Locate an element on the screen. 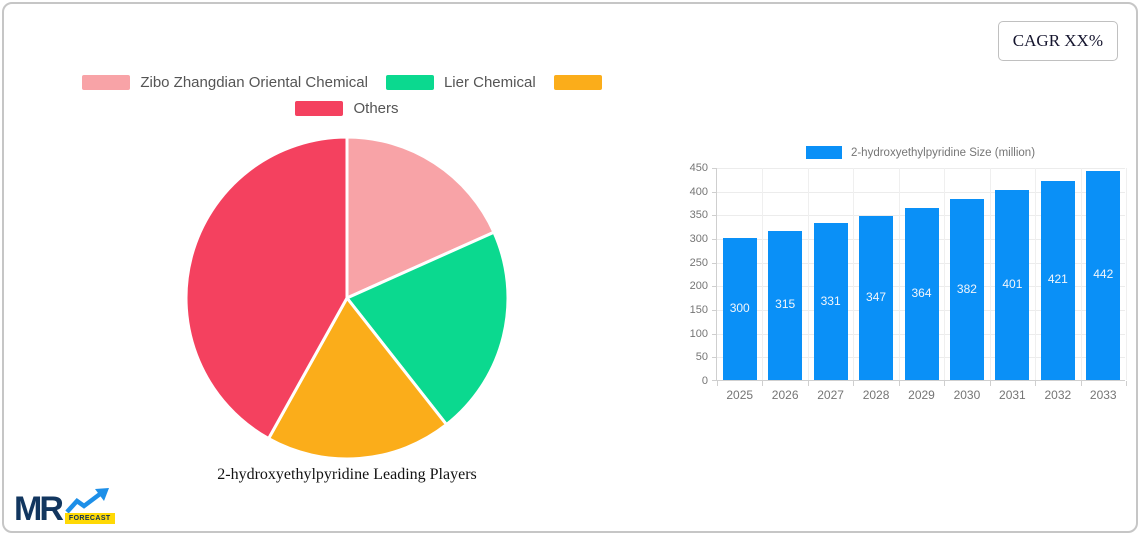  x-axis-label: 2030 is located at coordinates (967, 395).